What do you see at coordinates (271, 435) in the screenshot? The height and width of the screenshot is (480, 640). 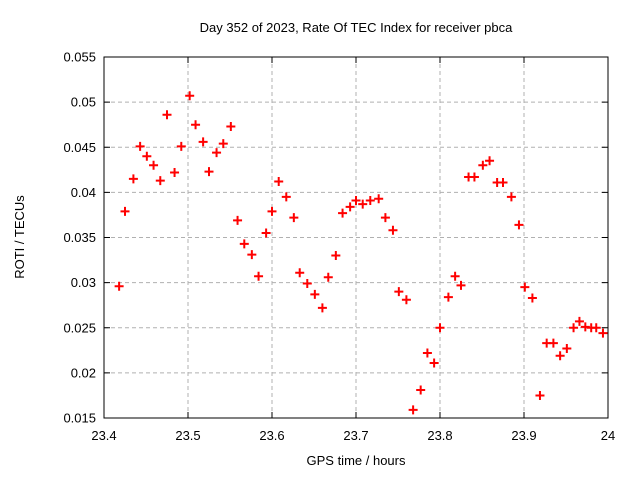 I see `x-tick-label: 23.6` at bounding box center [271, 435].